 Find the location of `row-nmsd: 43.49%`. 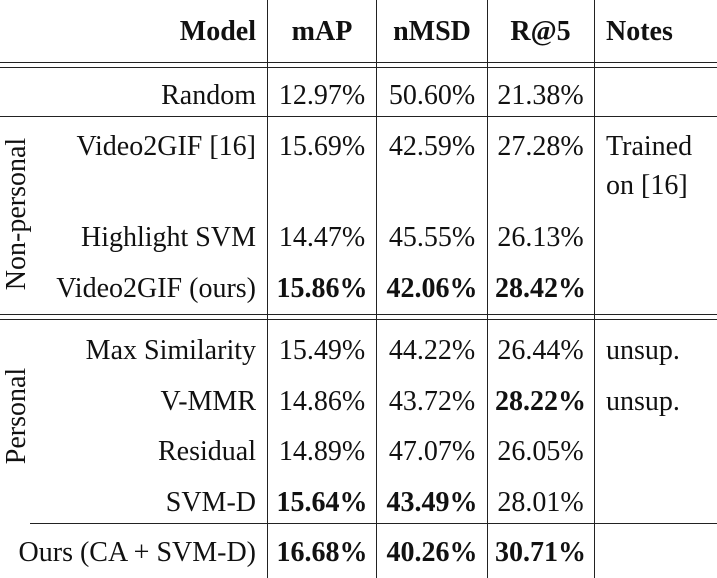

row-nmsd: 43.49% is located at coordinates (432, 502).